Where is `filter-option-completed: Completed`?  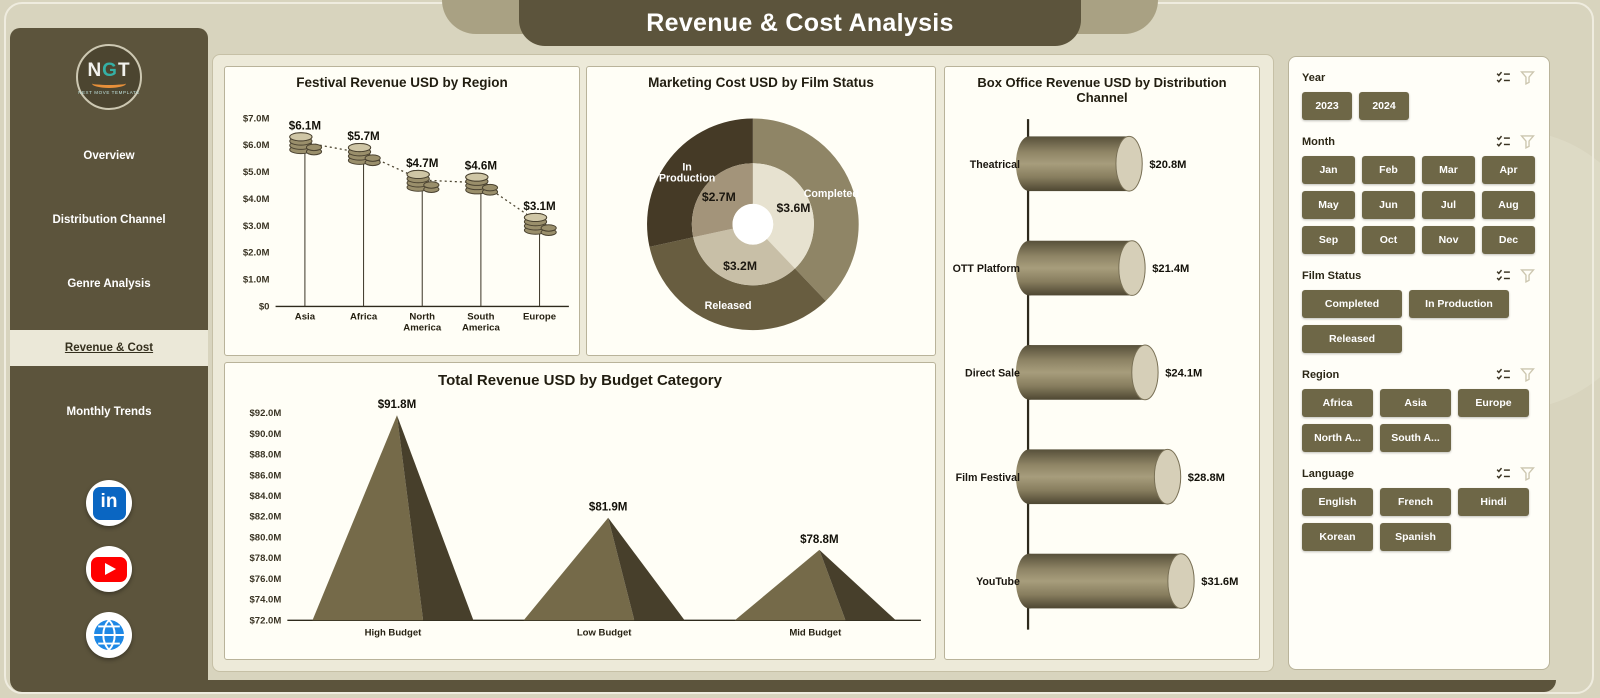 filter-option-completed: Completed is located at coordinates (1352, 304).